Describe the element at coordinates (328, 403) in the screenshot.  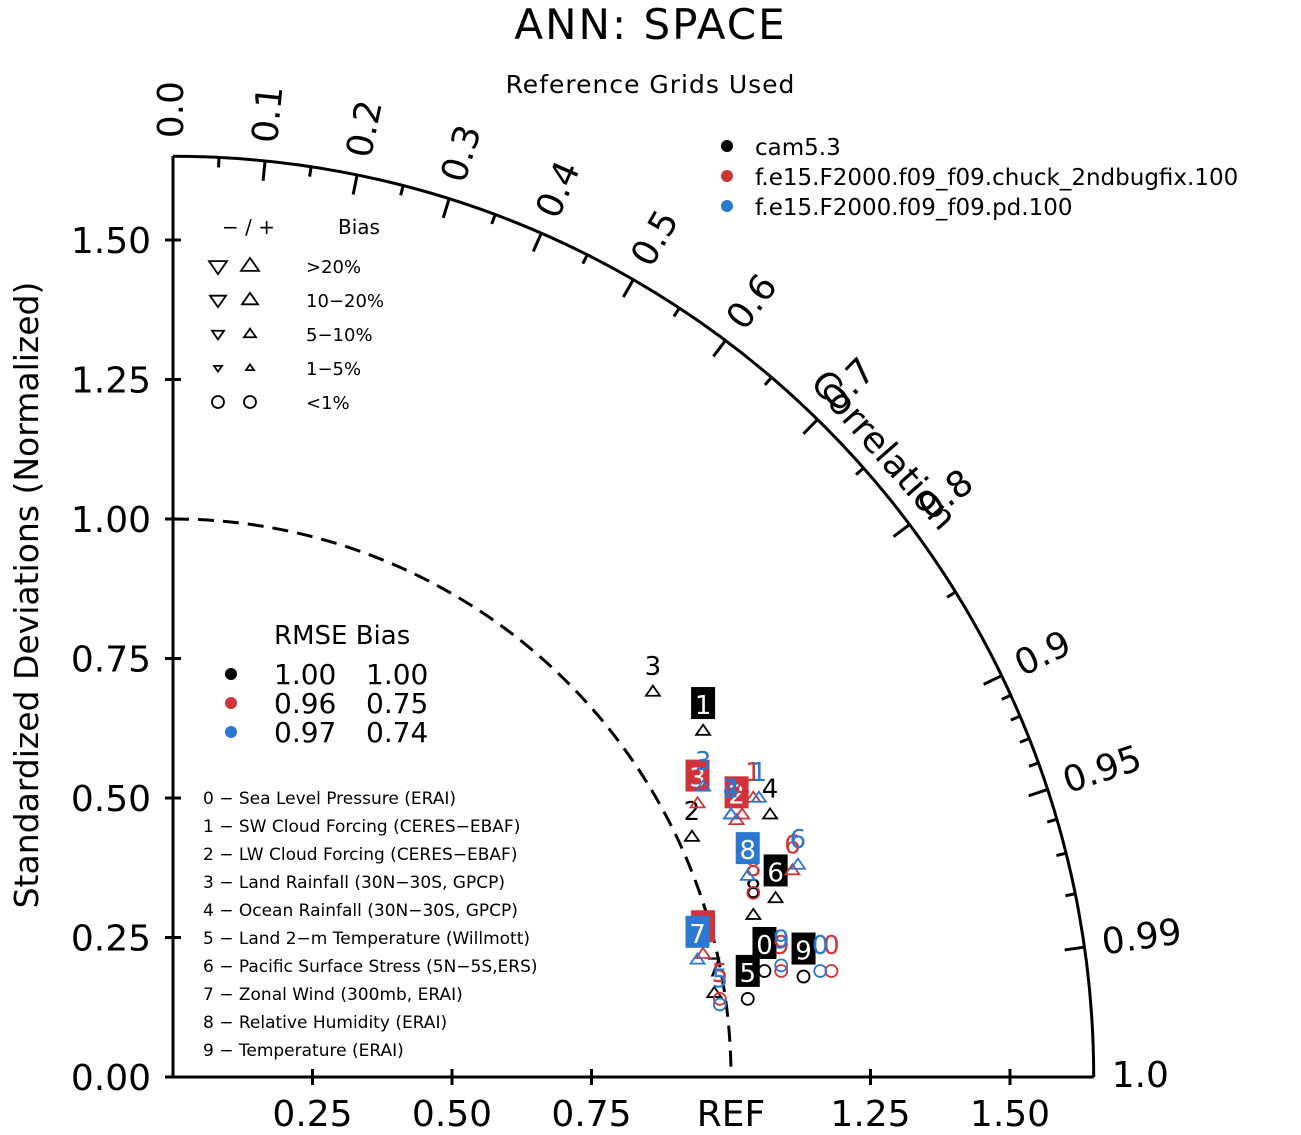
I see `bias-legend-label: <1%` at that location.